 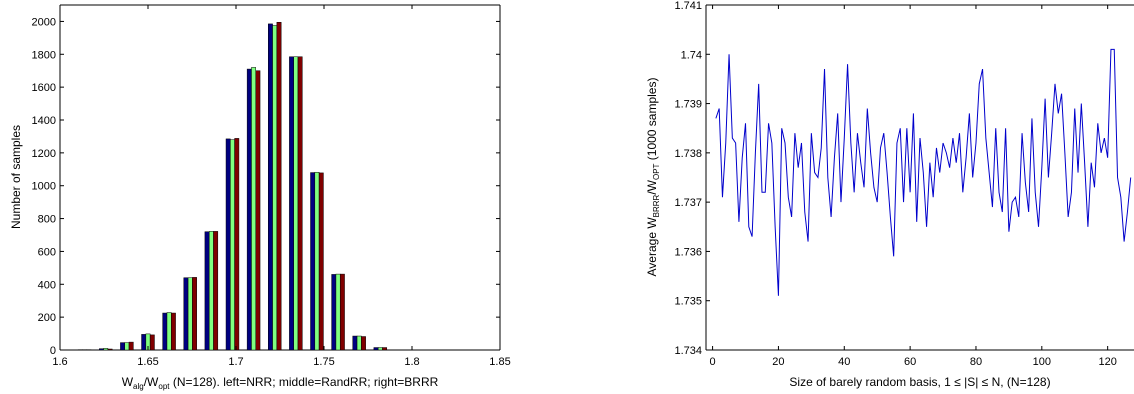 I want to click on y-tick-label: 1400, so click(x=44, y=121).